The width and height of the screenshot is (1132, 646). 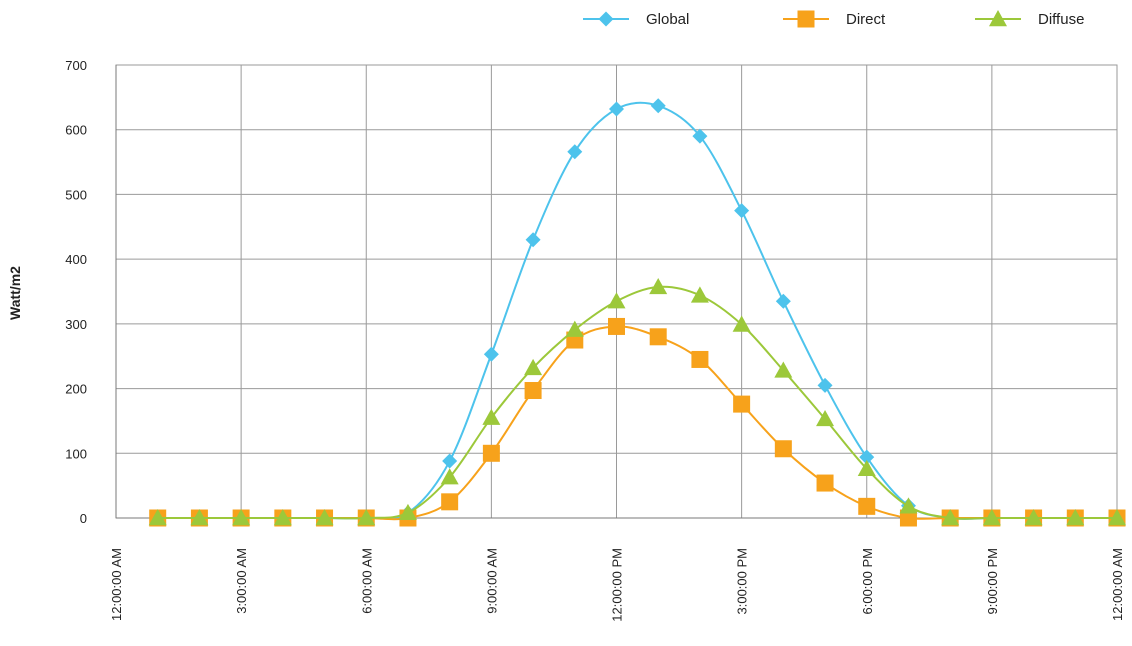 What do you see at coordinates (866, 19) in the screenshot?
I see `legend-label-direct: Direct` at bounding box center [866, 19].